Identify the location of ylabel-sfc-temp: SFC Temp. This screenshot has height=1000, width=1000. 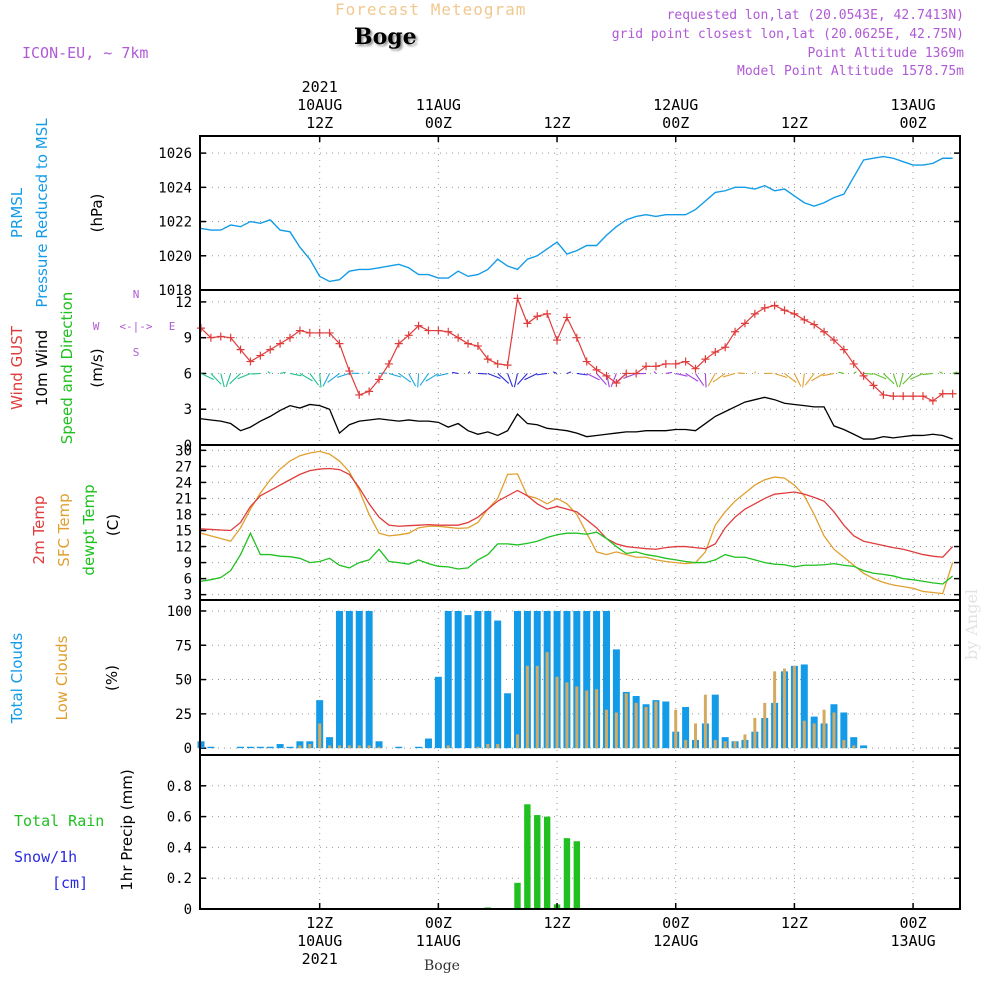
(64, 529).